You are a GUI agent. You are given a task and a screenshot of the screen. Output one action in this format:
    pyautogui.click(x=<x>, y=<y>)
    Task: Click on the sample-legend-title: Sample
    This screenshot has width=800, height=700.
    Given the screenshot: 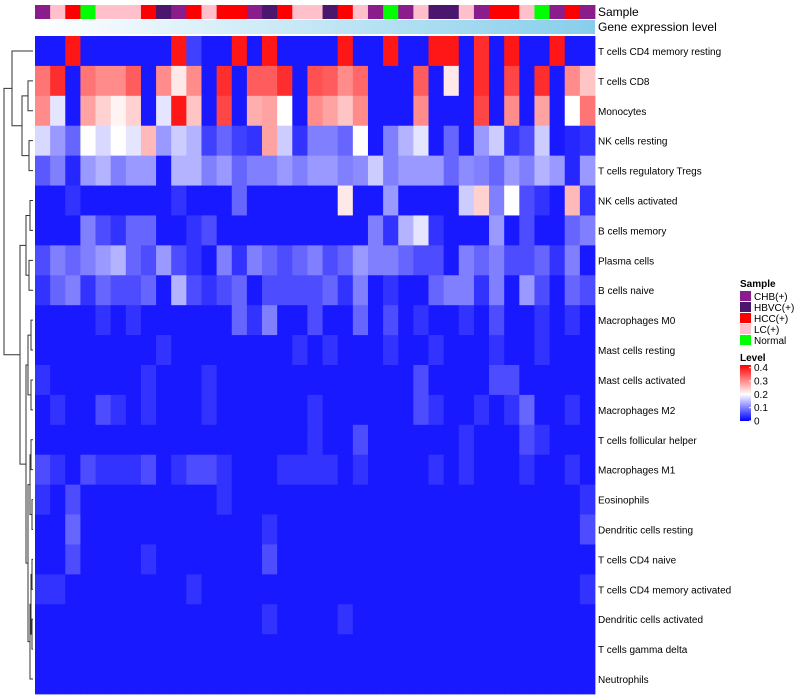 What is the action you would take?
    pyautogui.click(x=758, y=284)
    